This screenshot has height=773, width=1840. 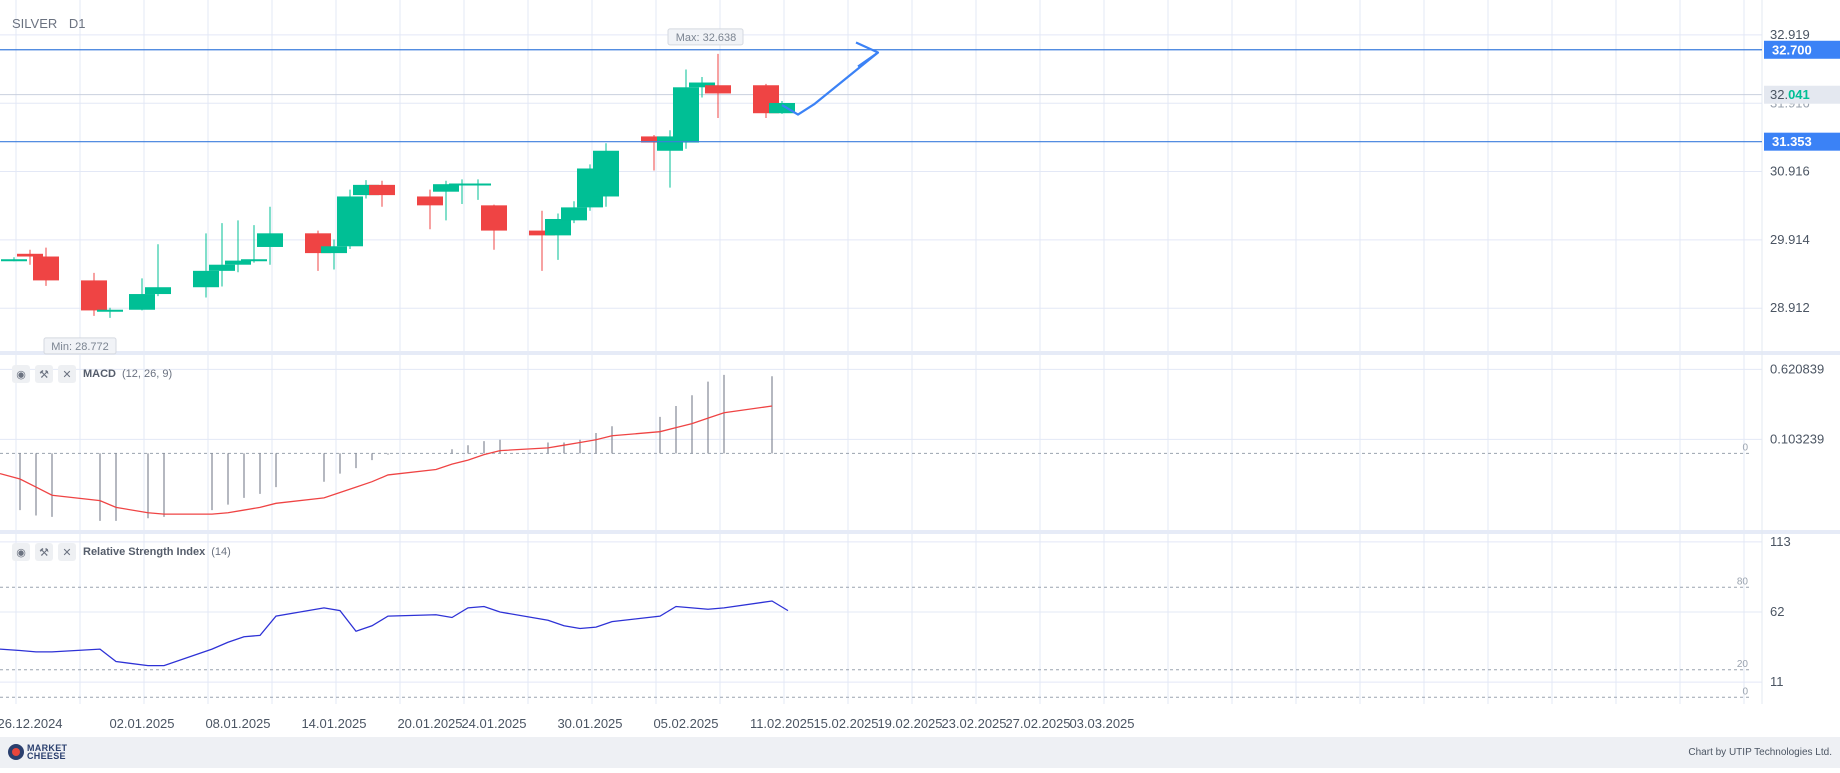 I want to click on forecast-arrow, so click(x=830, y=83).